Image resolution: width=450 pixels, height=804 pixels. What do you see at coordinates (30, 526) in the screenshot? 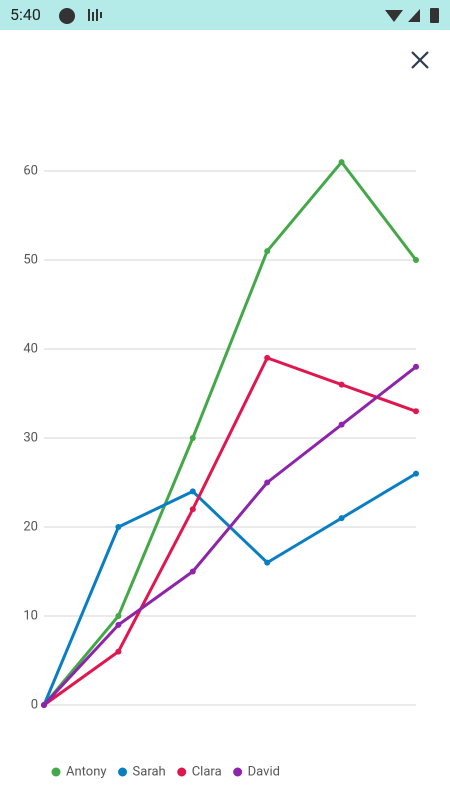
I see `y-tick-label: 20` at bounding box center [30, 526].